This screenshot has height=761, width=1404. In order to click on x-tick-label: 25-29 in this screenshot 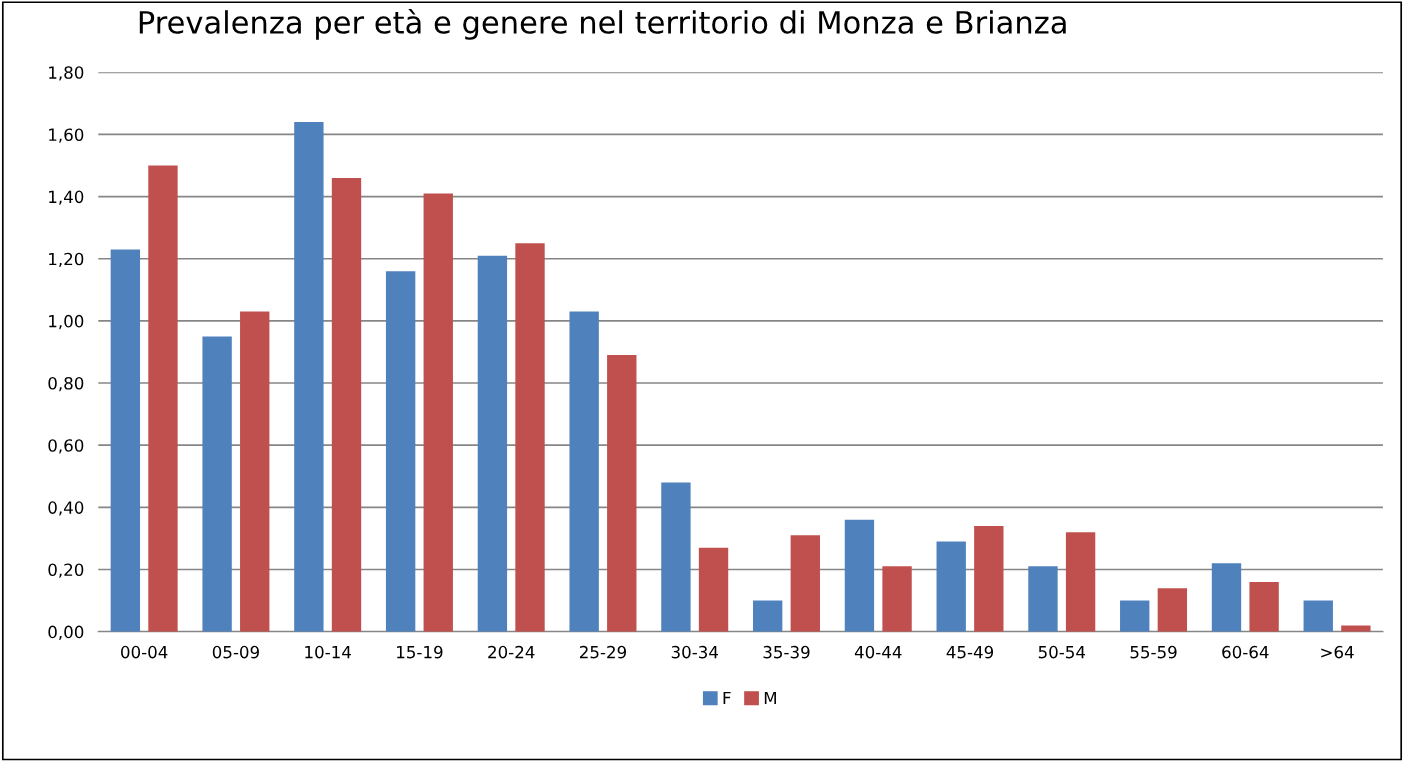, I will do `click(603, 652)`.